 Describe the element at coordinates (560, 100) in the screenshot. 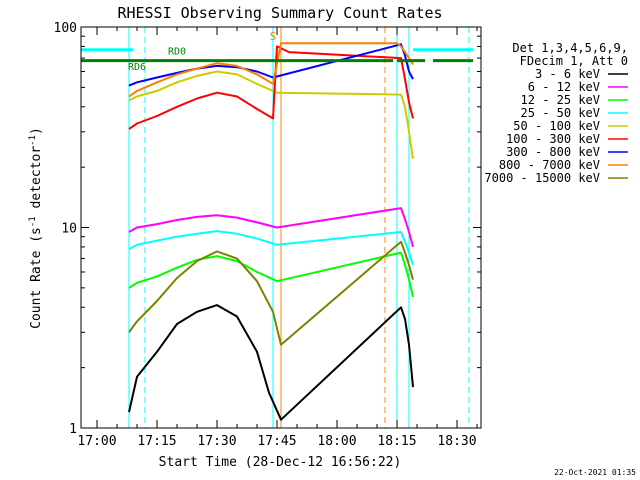

I see `legend-label: 12 - 25 keV` at that location.